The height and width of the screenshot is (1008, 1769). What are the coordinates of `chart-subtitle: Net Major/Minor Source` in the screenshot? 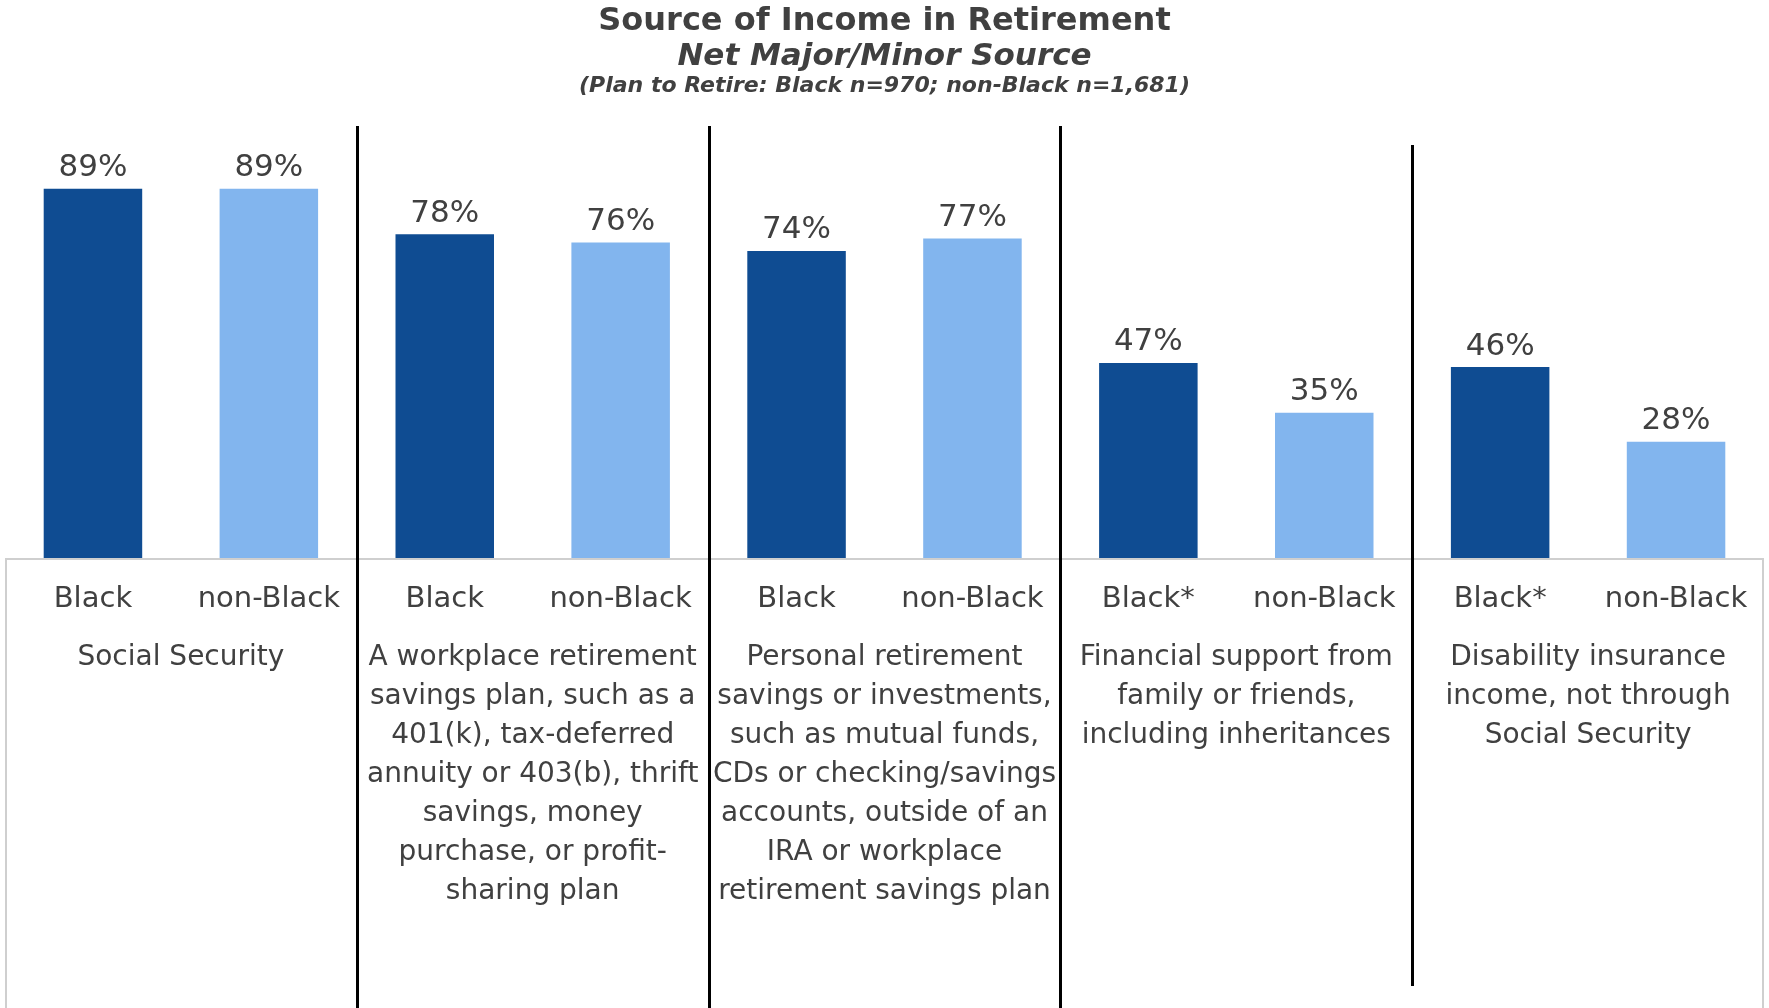 It's located at (884, 54).